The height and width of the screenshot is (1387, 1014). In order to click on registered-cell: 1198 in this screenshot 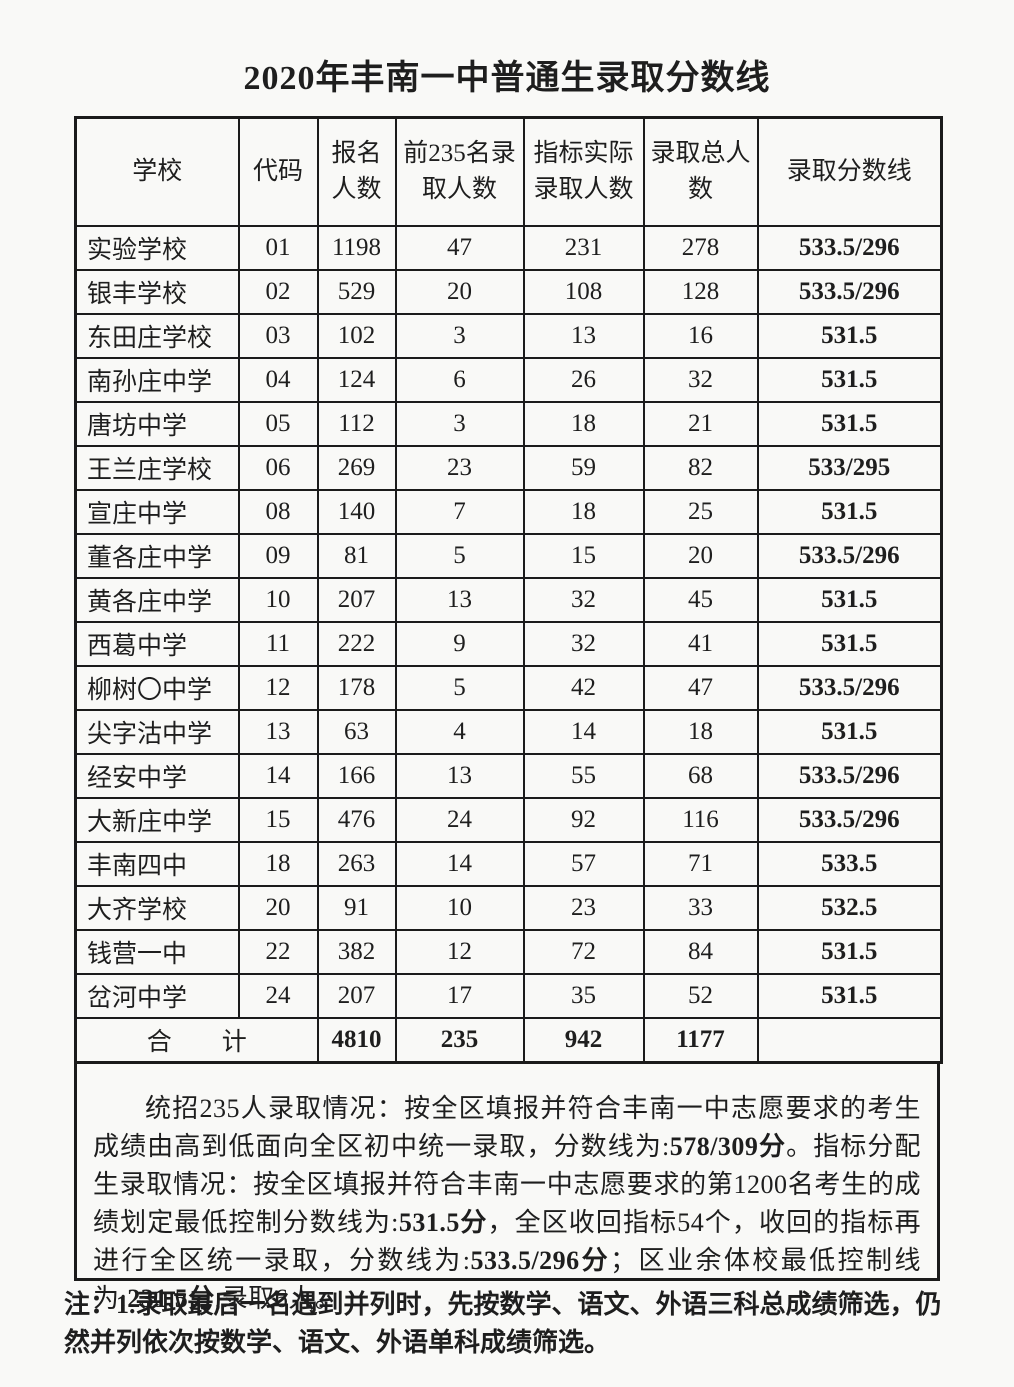, I will do `click(356, 247)`.